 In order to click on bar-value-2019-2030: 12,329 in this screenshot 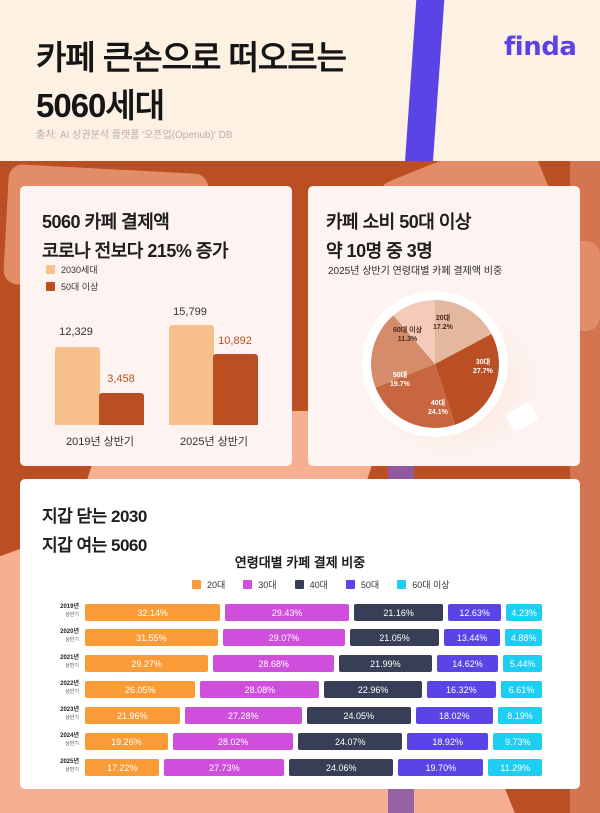, I will do `click(76, 332)`.